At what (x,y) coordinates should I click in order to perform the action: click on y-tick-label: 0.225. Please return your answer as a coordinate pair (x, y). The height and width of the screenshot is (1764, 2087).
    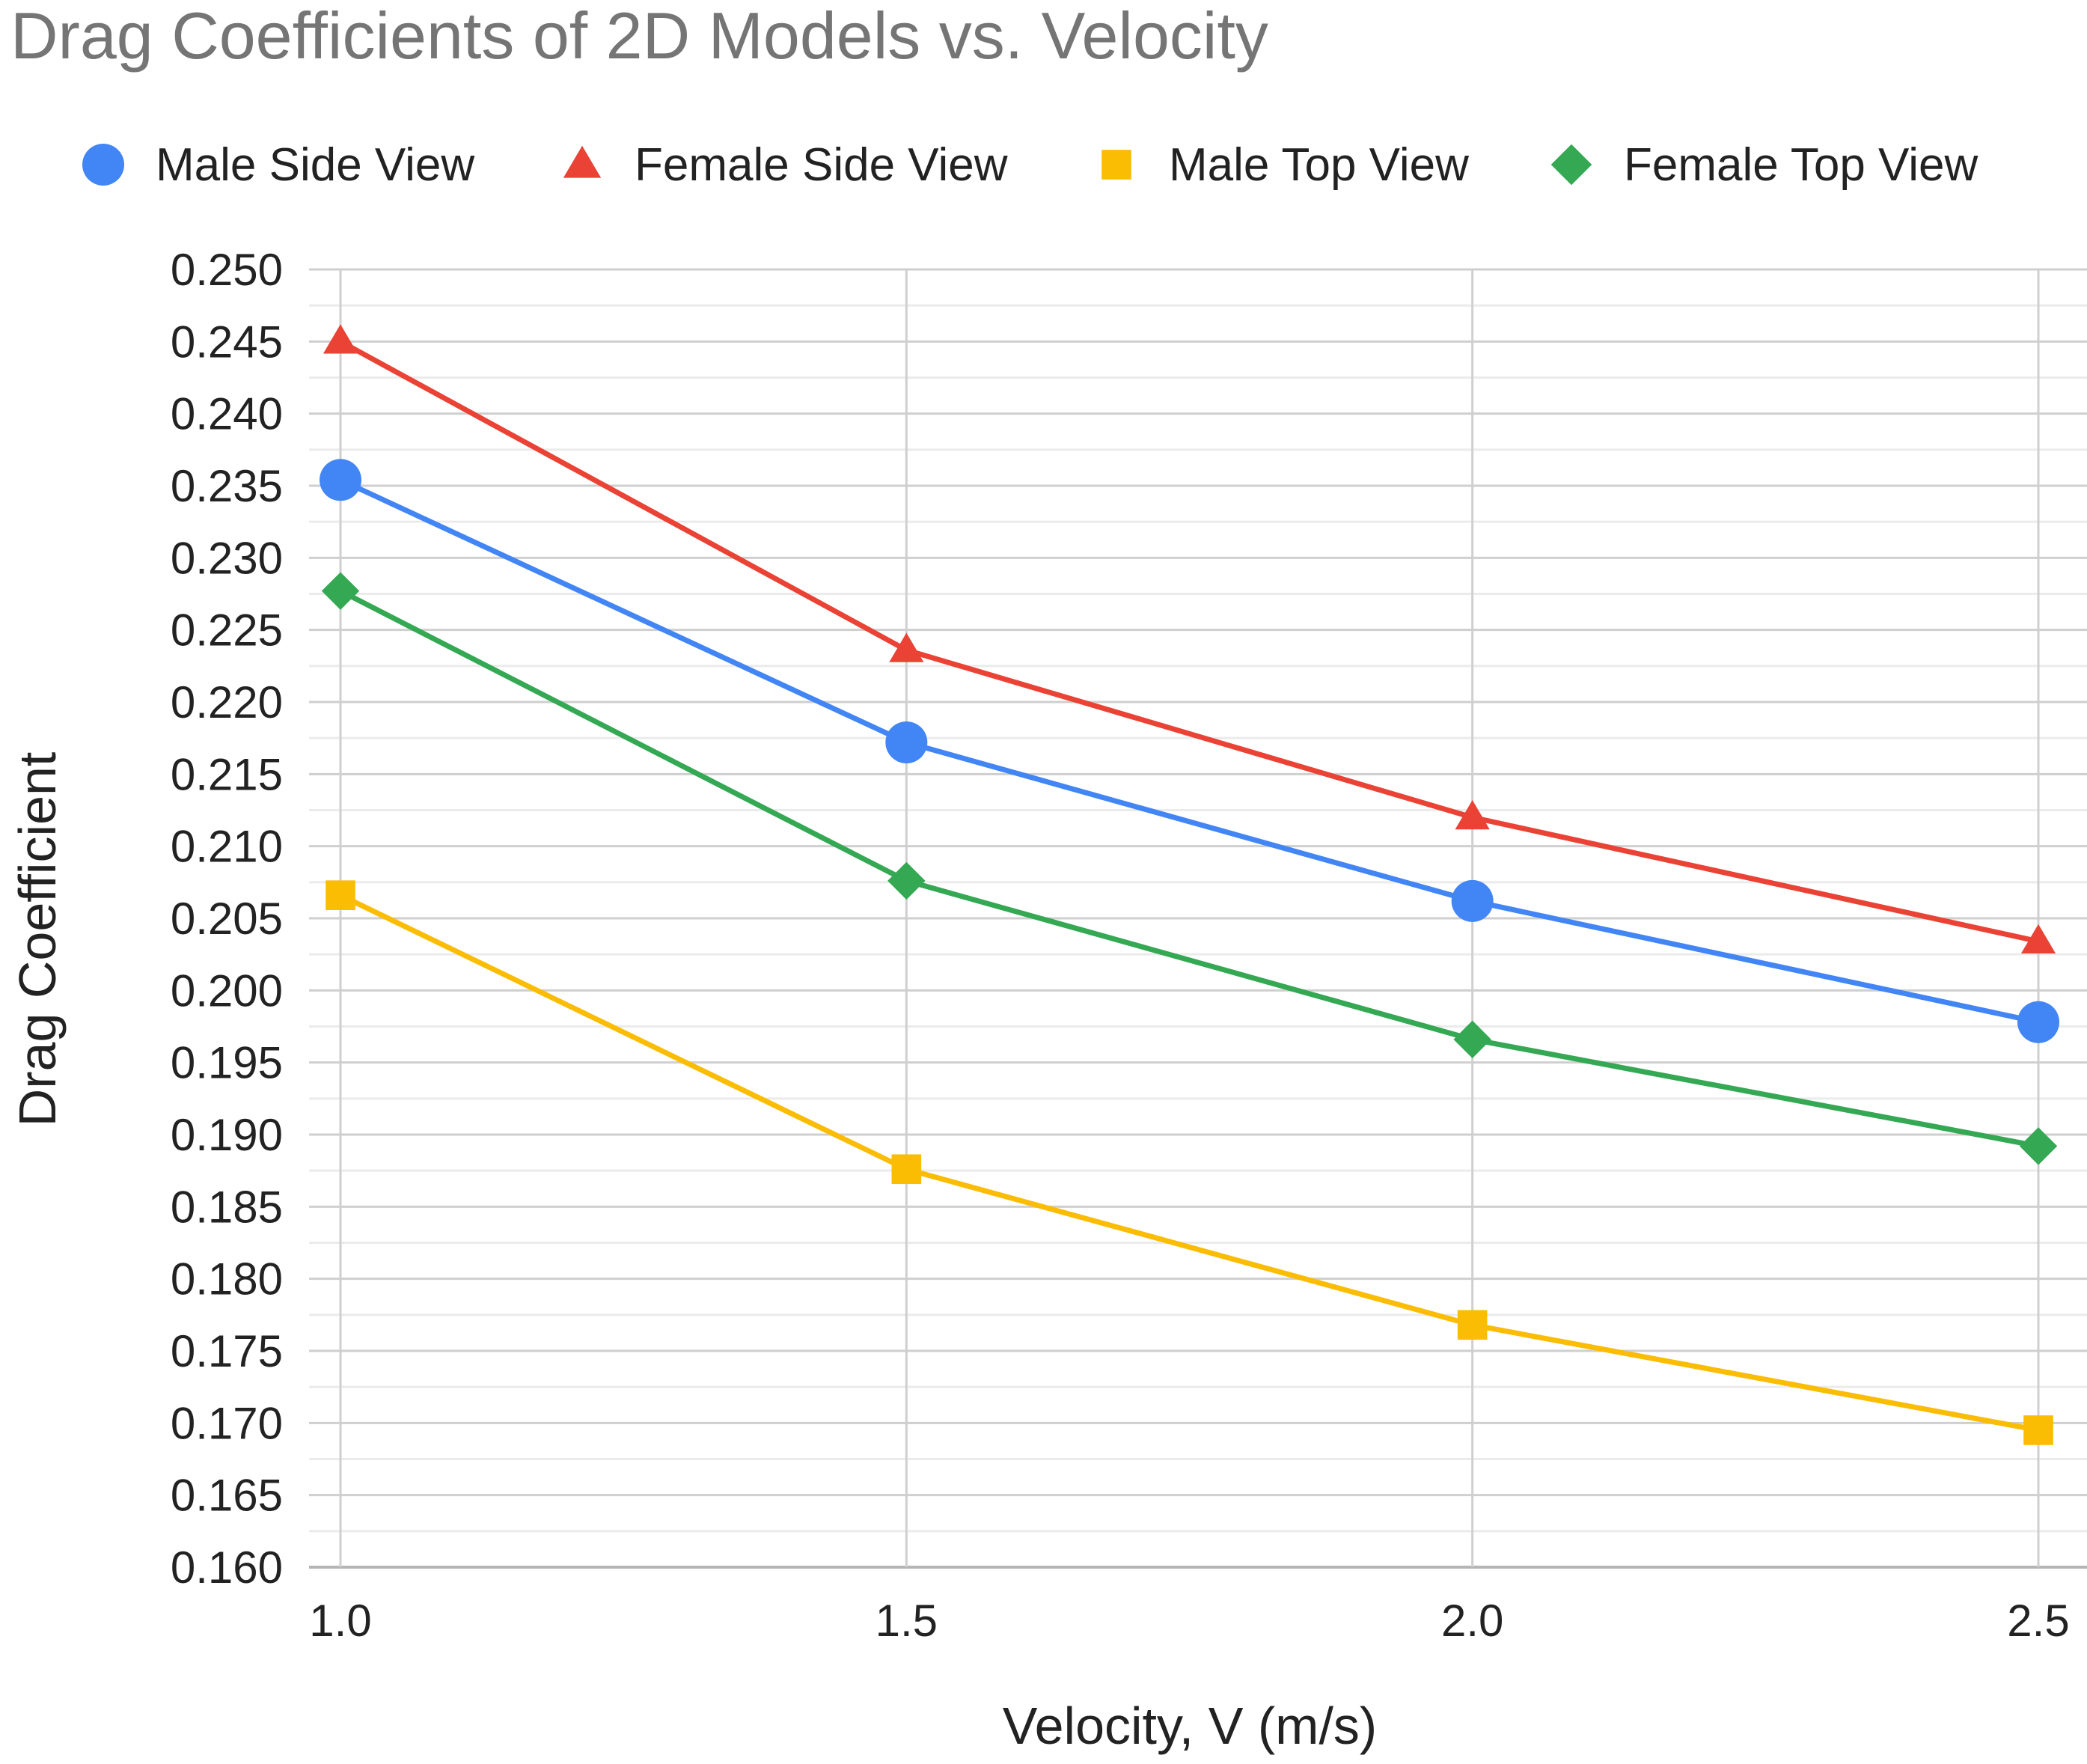
    Looking at the image, I should click on (227, 630).